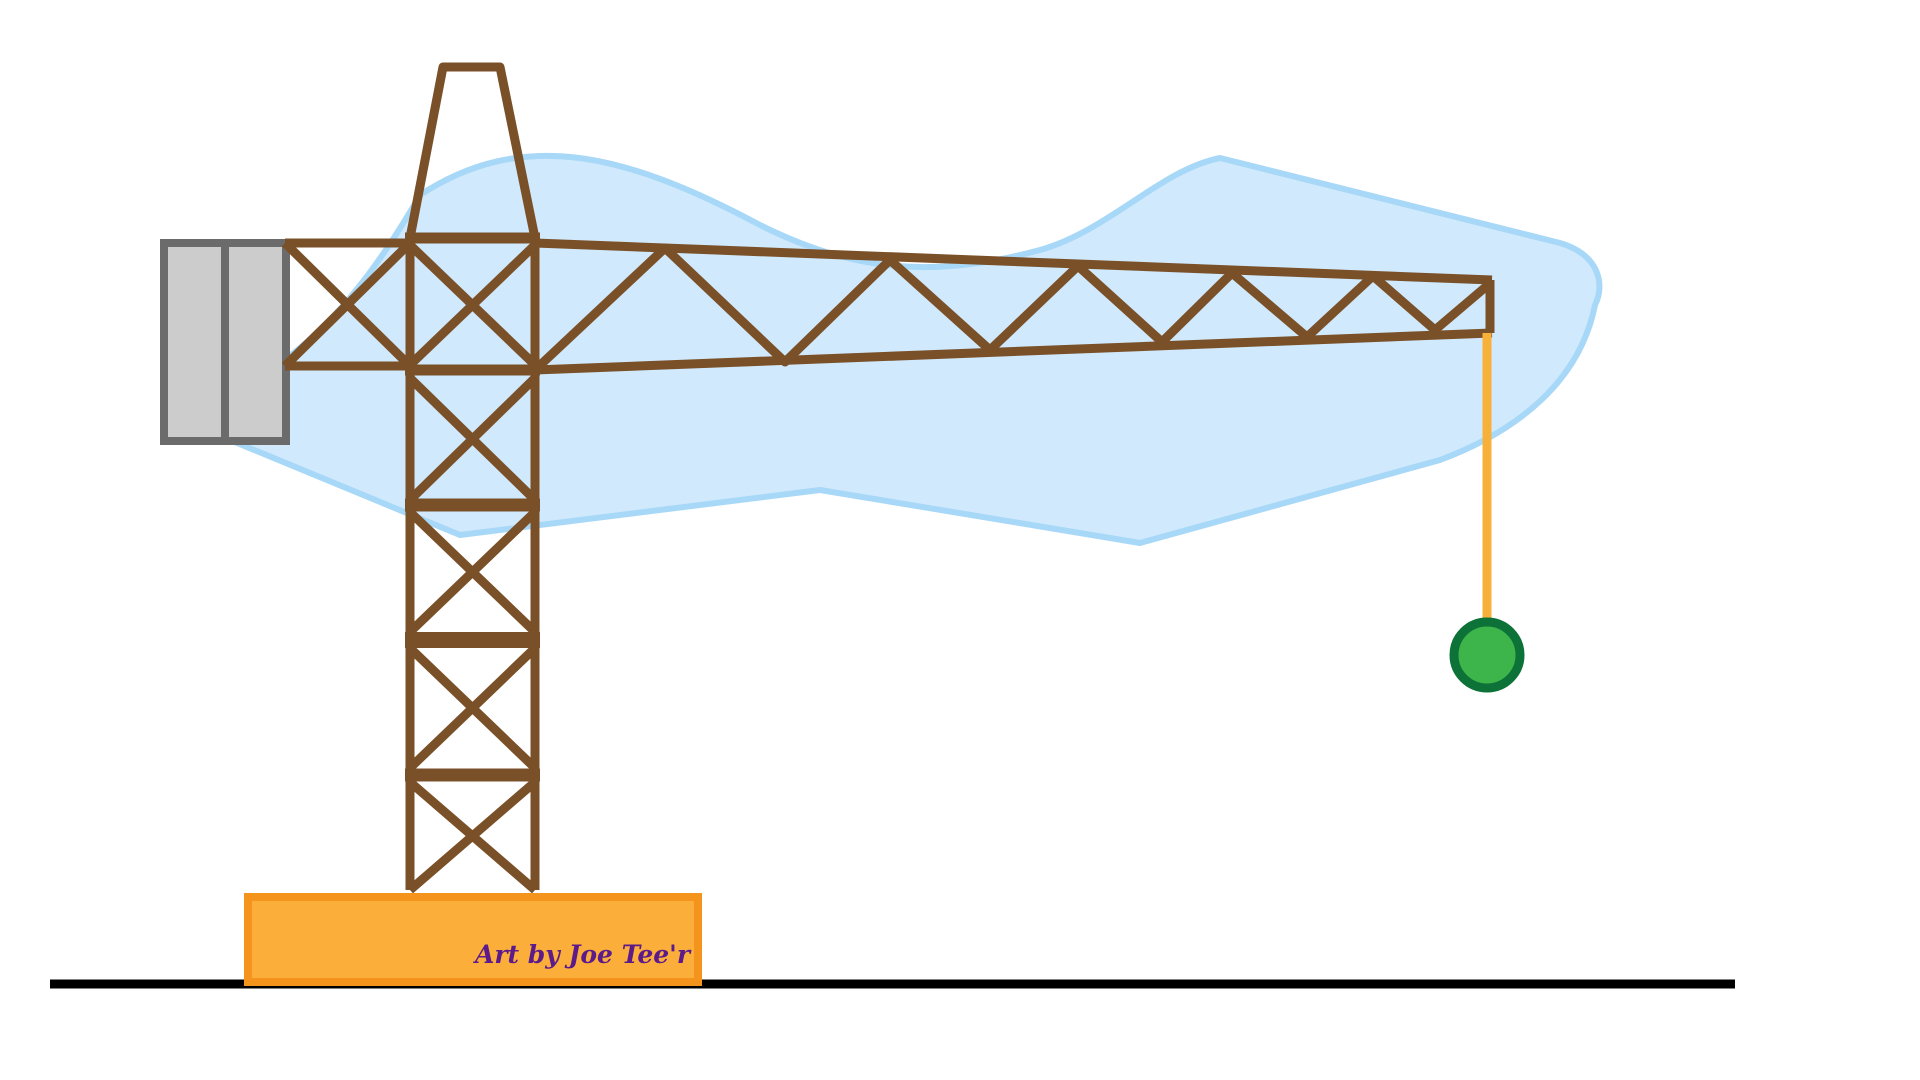 The width and height of the screenshot is (1920, 1080). What do you see at coordinates (1487, 655) in the screenshot?
I see `hook-ball` at bounding box center [1487, 655].